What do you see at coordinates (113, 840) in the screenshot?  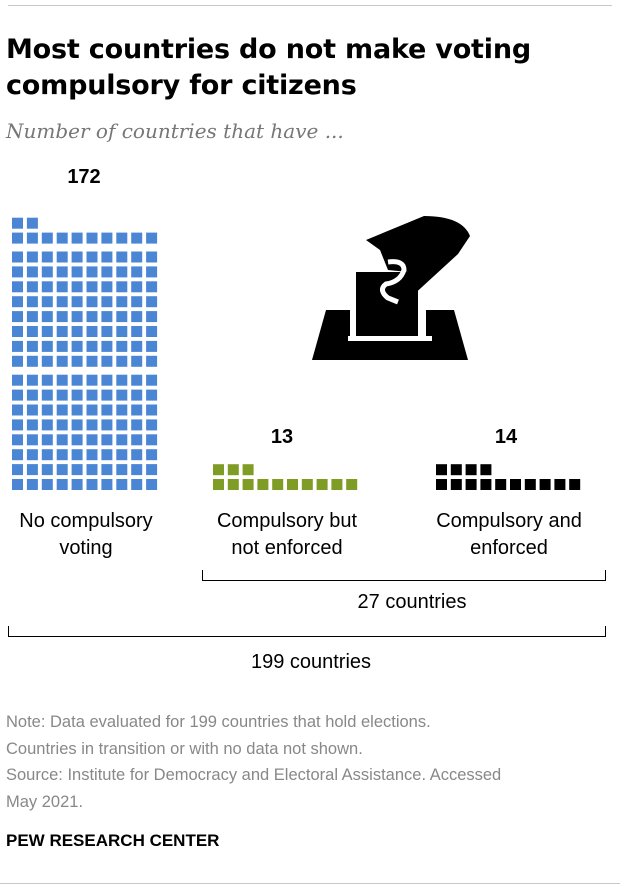 I see `source-organization: PEW RESEARCH CENTER` at bounding box center [113, 840].